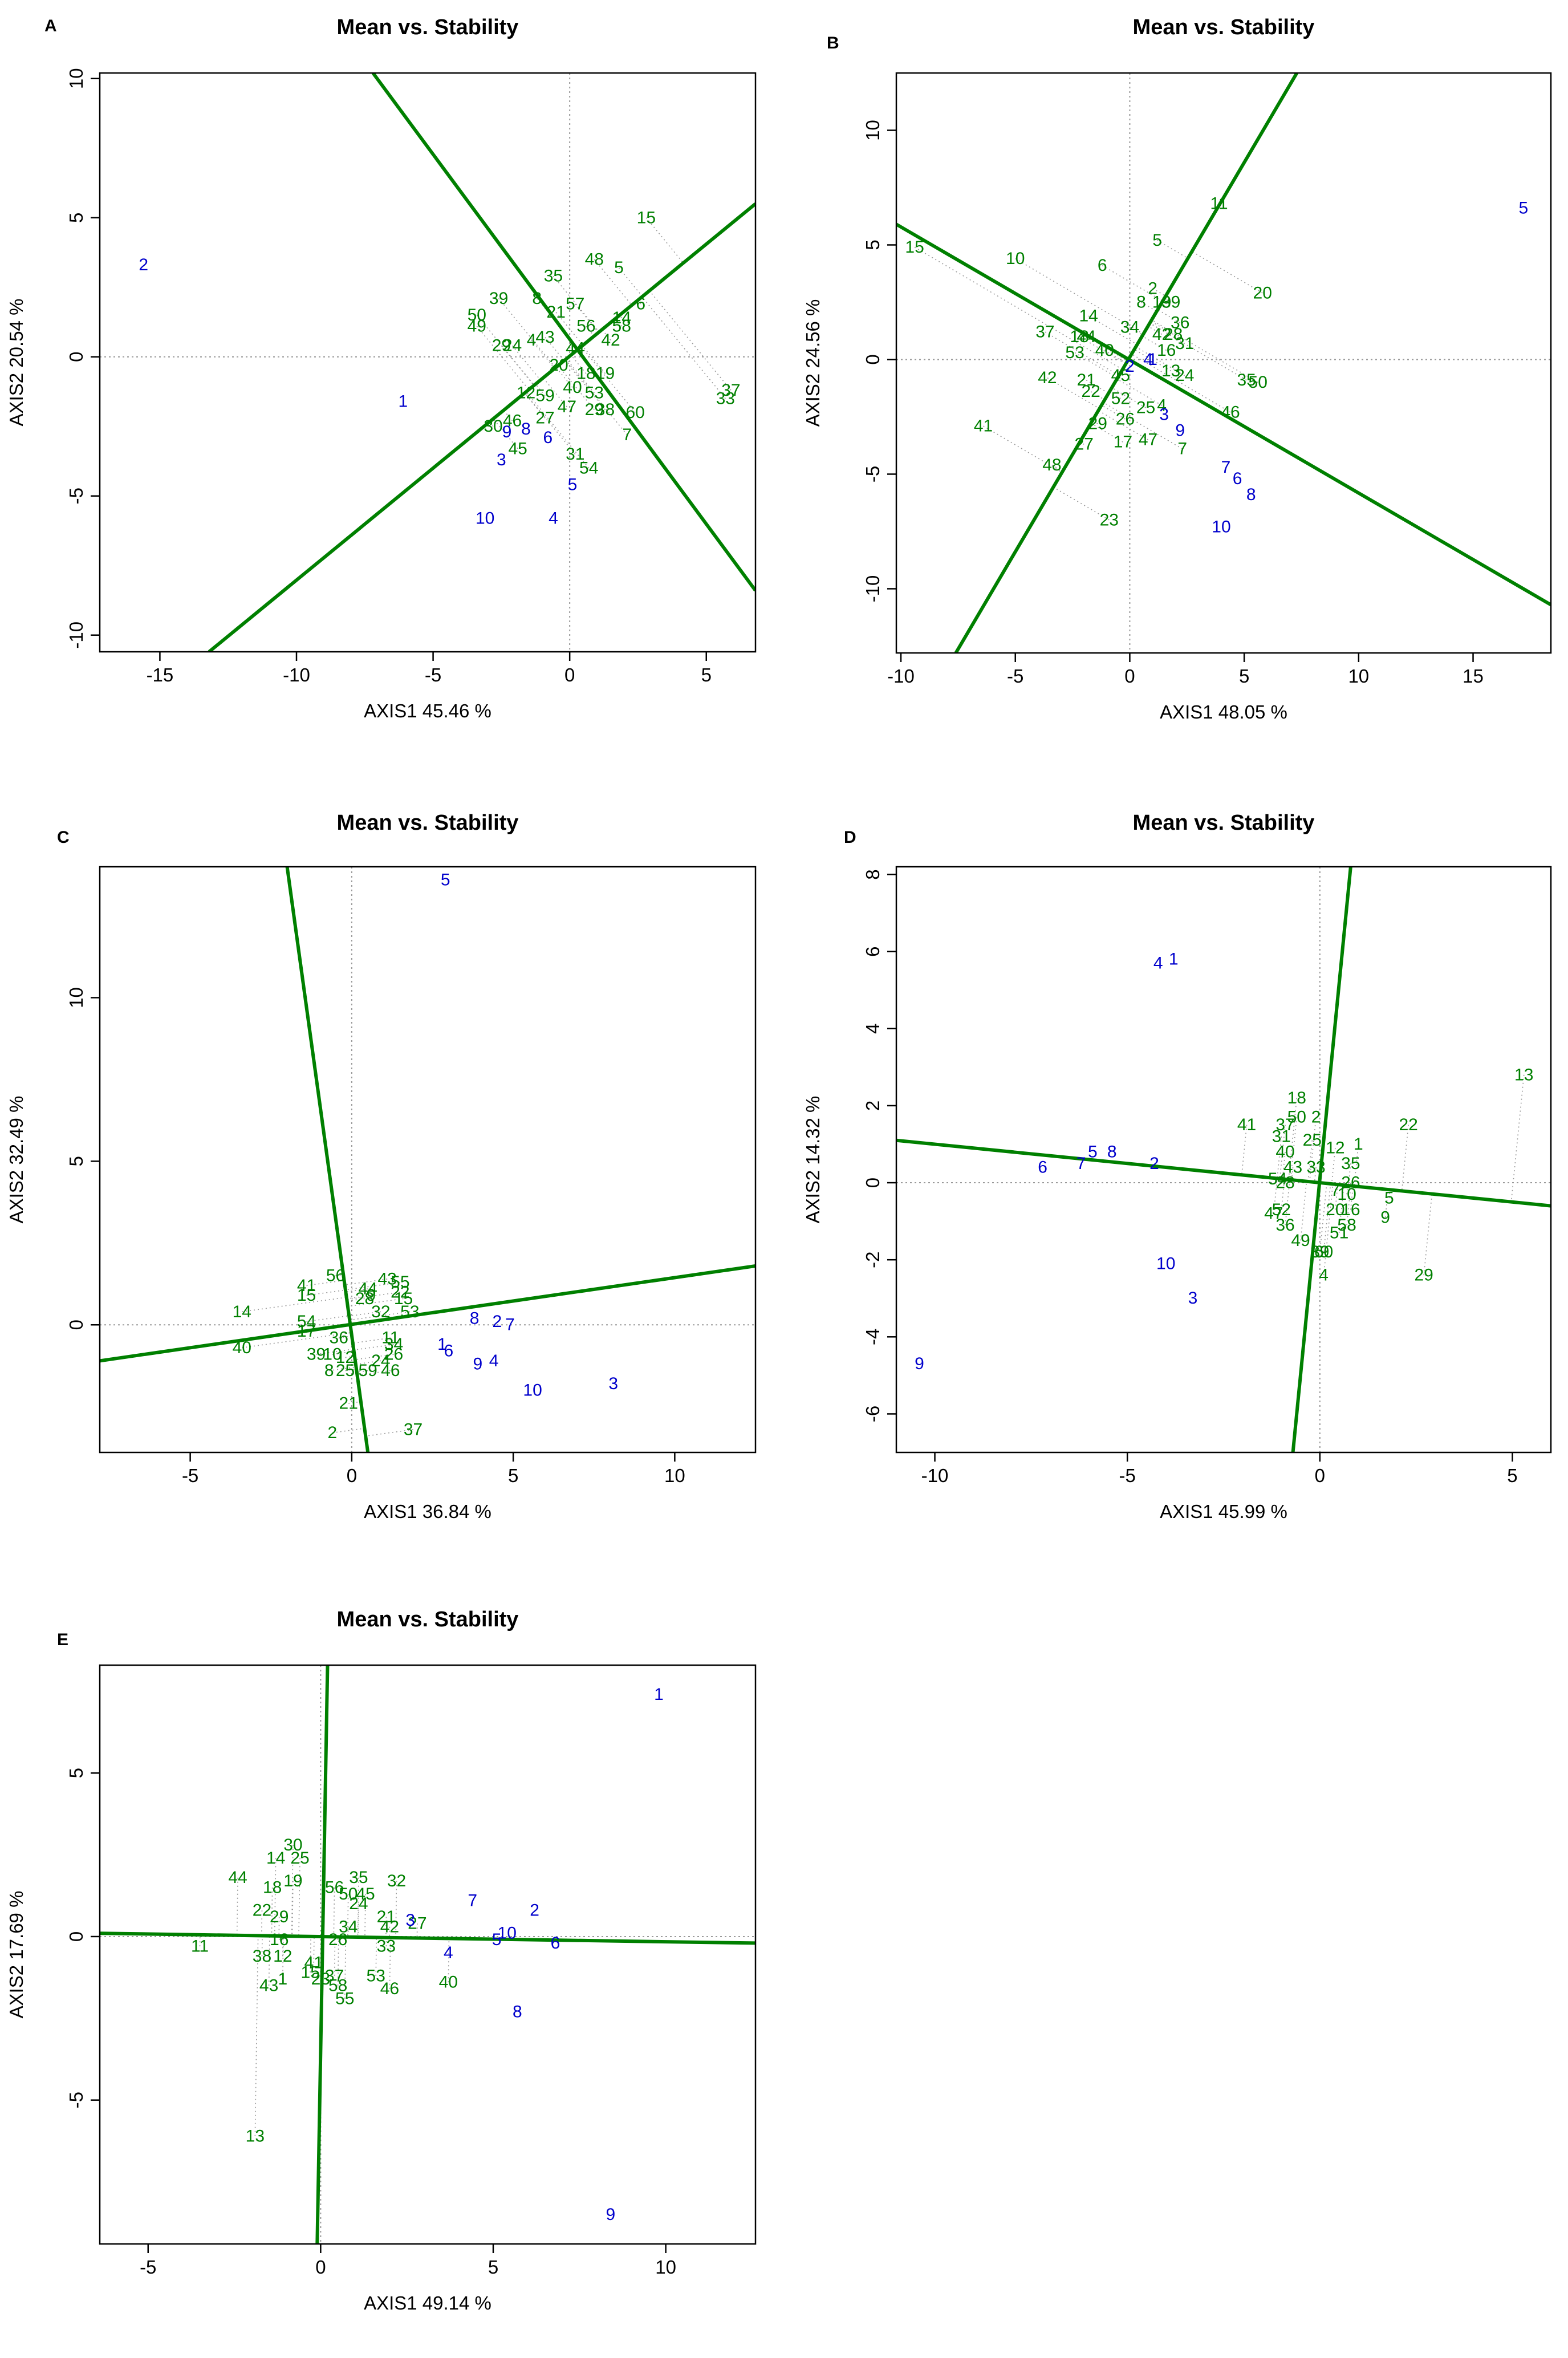 This screenshot has width=1568, height=2358. I want to click on environment-label: 5, so click(1523, 208).